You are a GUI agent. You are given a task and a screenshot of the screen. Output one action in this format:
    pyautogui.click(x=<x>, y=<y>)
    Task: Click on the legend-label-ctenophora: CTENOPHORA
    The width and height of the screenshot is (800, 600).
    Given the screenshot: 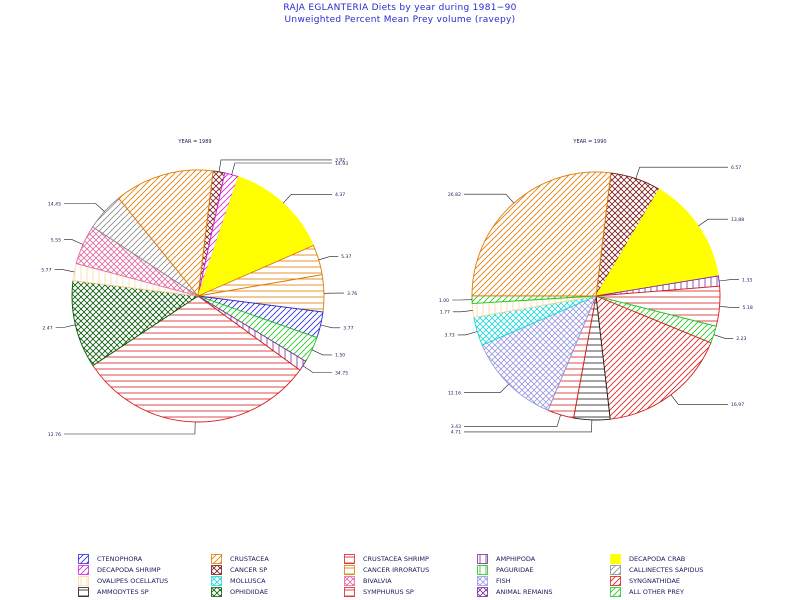 What is the action you would take?
    pyautogui.click(x=120, y=559)
    